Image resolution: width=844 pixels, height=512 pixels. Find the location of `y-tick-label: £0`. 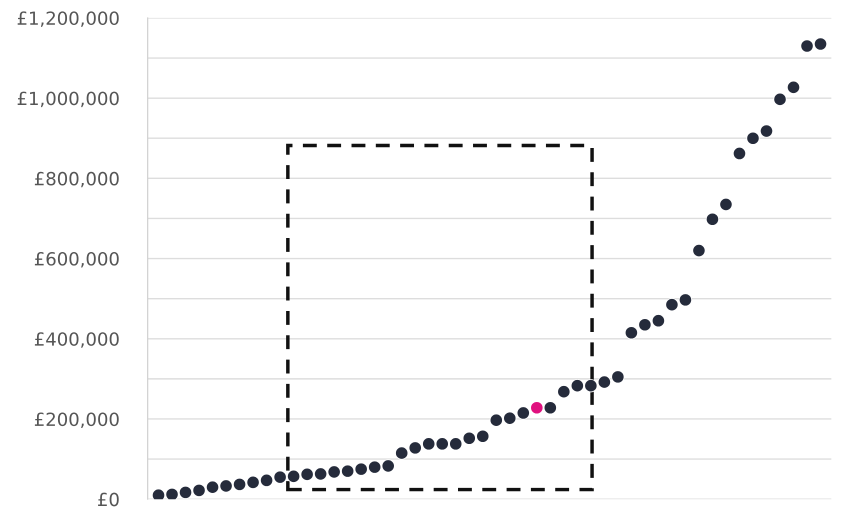

y-tick-label: £0 is located at coordinates (108, 499).